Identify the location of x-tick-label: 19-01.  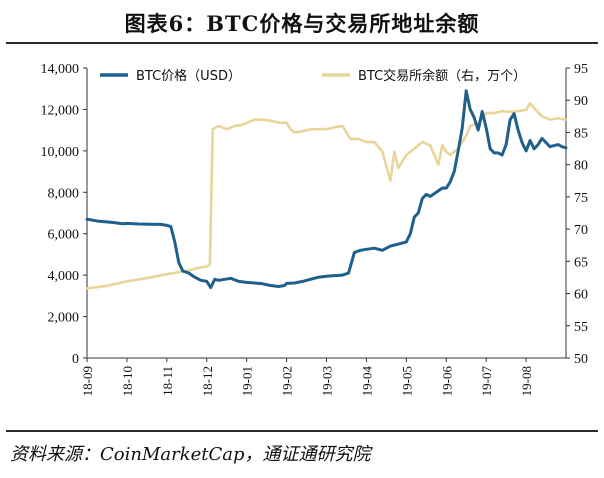
(247, 381).